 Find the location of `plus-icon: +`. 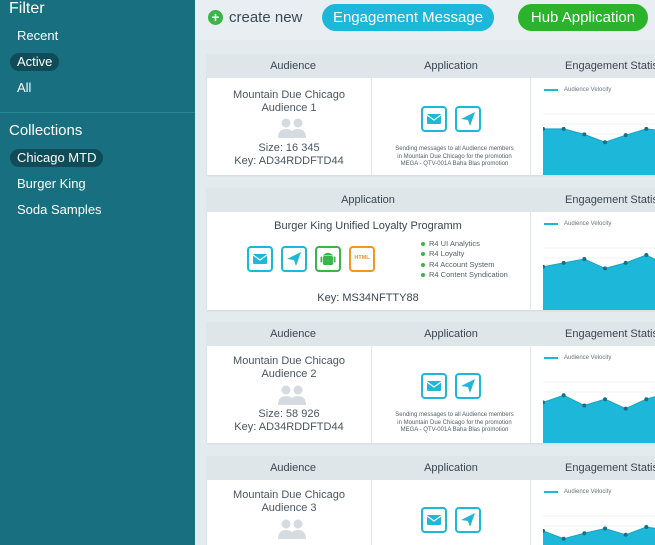

plus-icon: + is located at coordinates (215, 17).